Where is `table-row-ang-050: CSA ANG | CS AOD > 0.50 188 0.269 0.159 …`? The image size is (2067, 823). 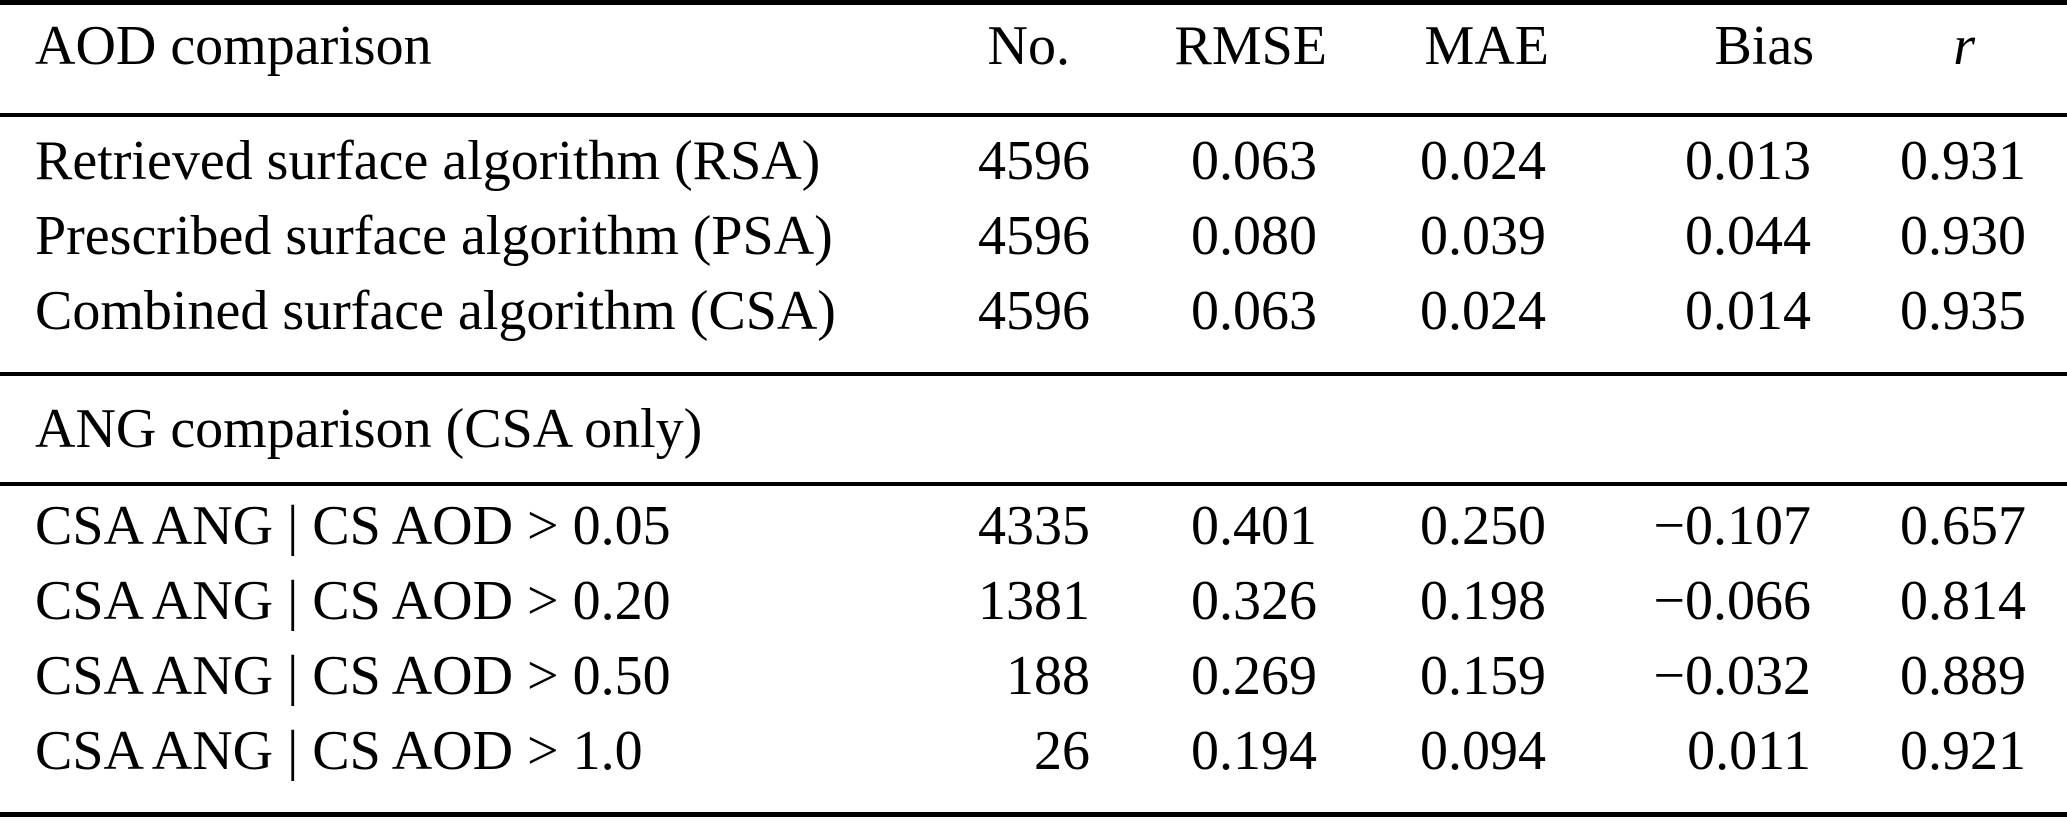 table-row-ang-050: CSA ANG | CS AOD > 0.50 188 0.269 0.159 … is located at coordinates (1033, 675).